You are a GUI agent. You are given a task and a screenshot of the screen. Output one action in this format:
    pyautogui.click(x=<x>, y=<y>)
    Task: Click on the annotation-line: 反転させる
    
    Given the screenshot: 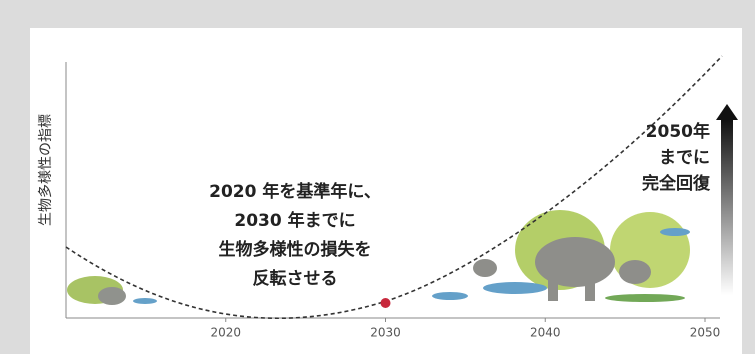 What is the action you would take?
    pyautogui.click(x=295, y=278)
    